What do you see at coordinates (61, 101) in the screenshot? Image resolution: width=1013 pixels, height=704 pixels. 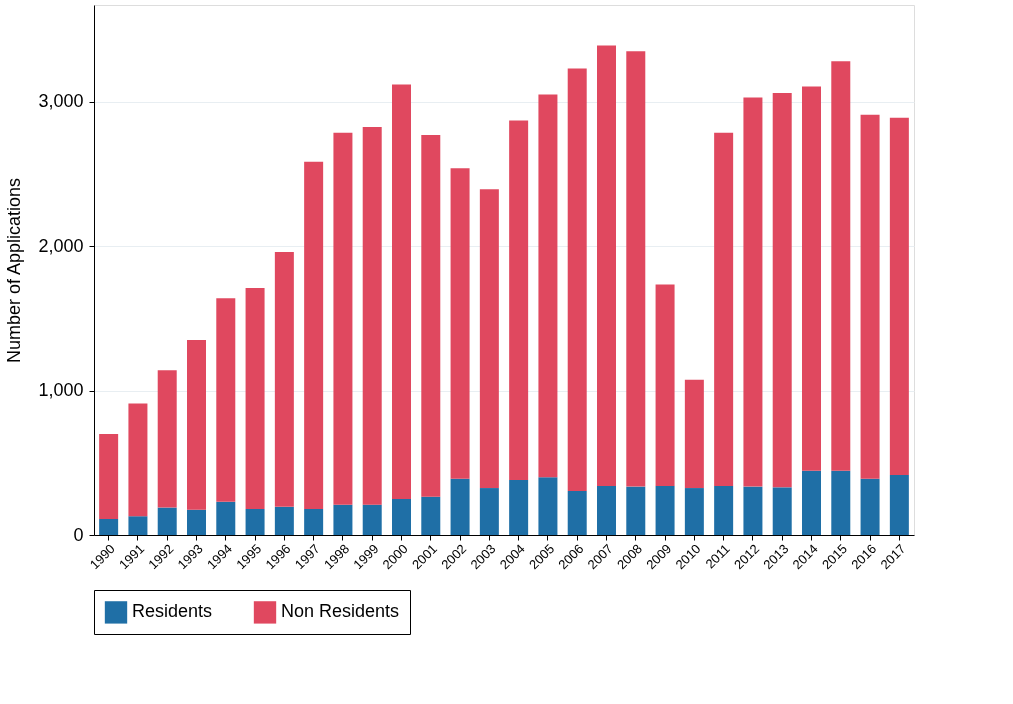 I see `y-tick-label: 3,000` at bounding box center [61, 101].